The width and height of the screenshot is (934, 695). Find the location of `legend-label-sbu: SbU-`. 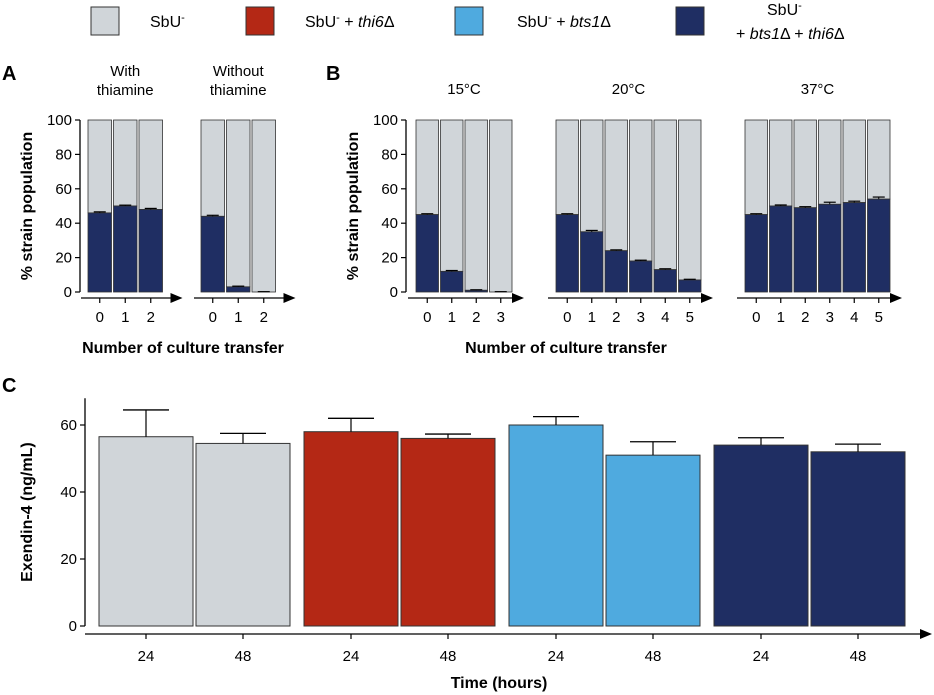

legend-label-sbu: SbU- is located at coordinates (167, 21).